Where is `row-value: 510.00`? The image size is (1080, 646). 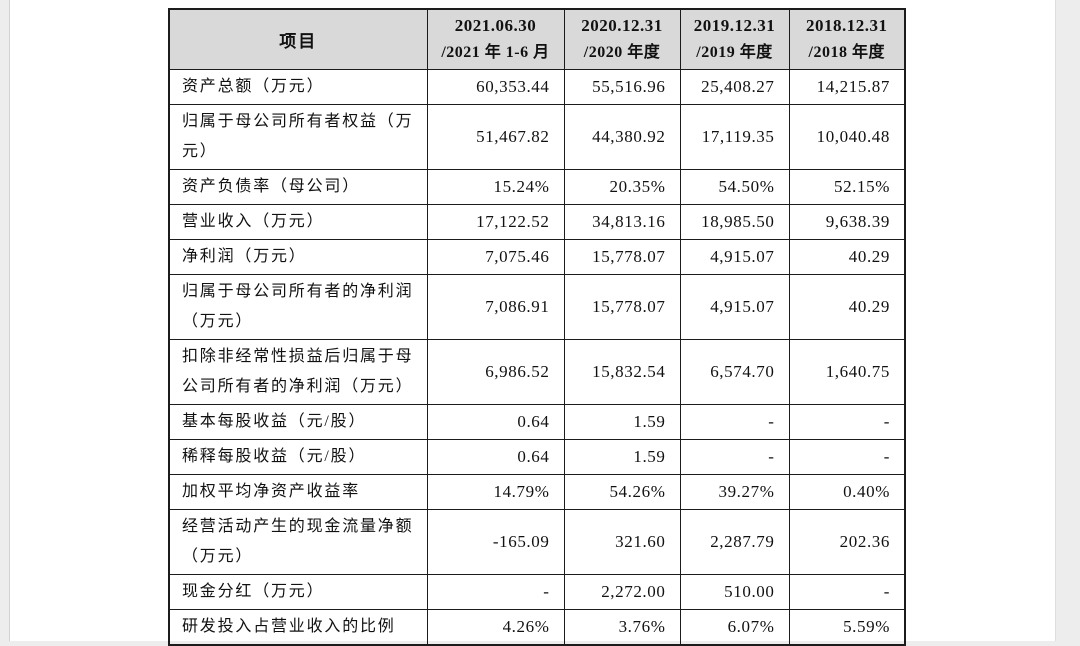
row-value: 510.00 is located at coordinates (734, 591).